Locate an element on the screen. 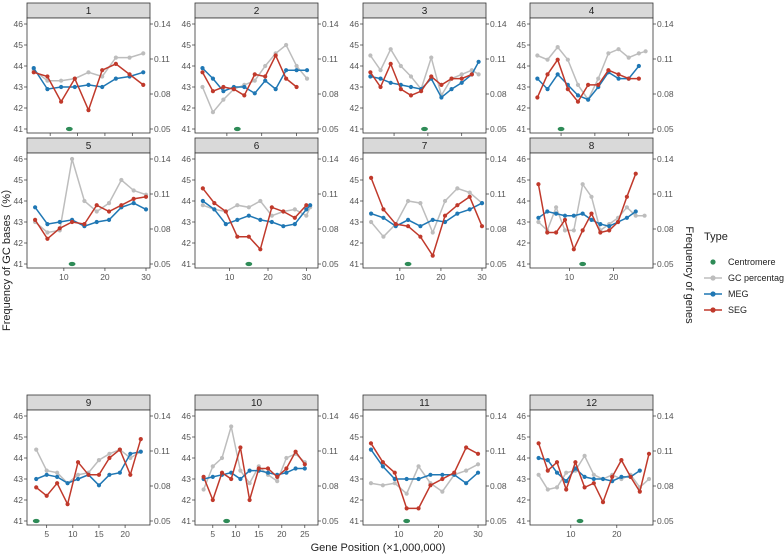  meg-series is located at coordinates (255, 81).